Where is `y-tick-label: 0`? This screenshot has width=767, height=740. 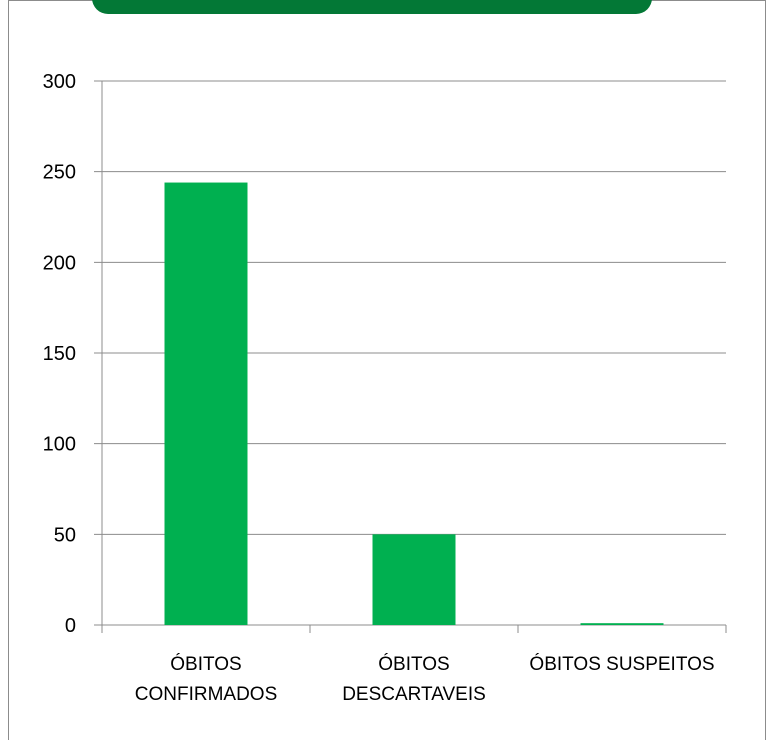
y-tick-label: 0 is located at coordinates (70, 626).